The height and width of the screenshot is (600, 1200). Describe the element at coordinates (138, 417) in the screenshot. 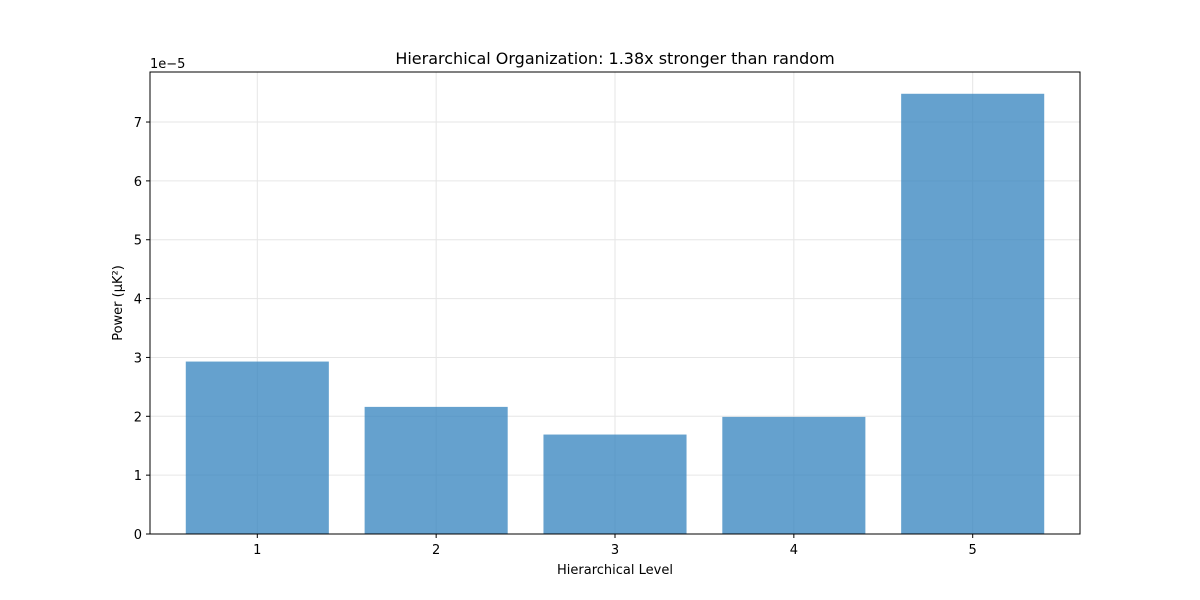

I see `y-tick-label: 2` at that location.